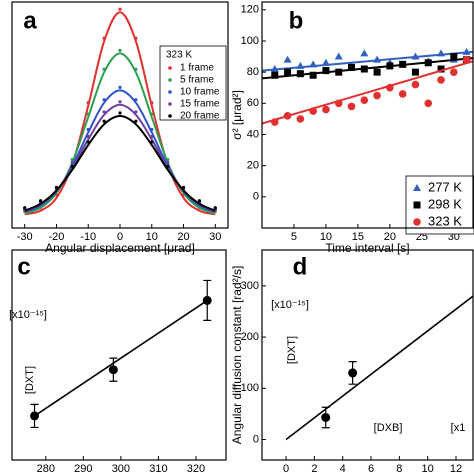  I want to click on x-axis-label: Angular displacement [μrad], so click(120, 248).